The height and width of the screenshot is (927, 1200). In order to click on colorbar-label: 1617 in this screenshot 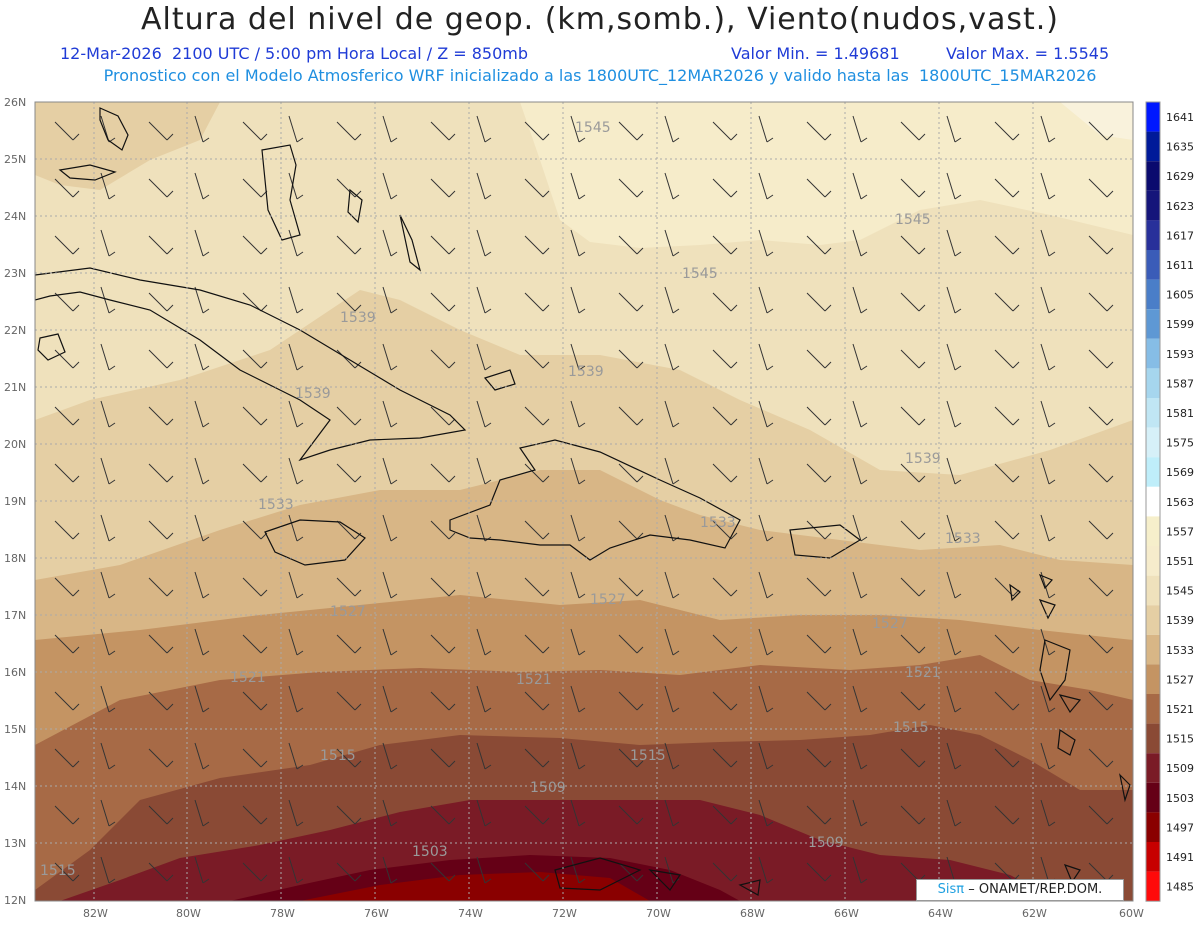, I will do `click(1180, 235)`.